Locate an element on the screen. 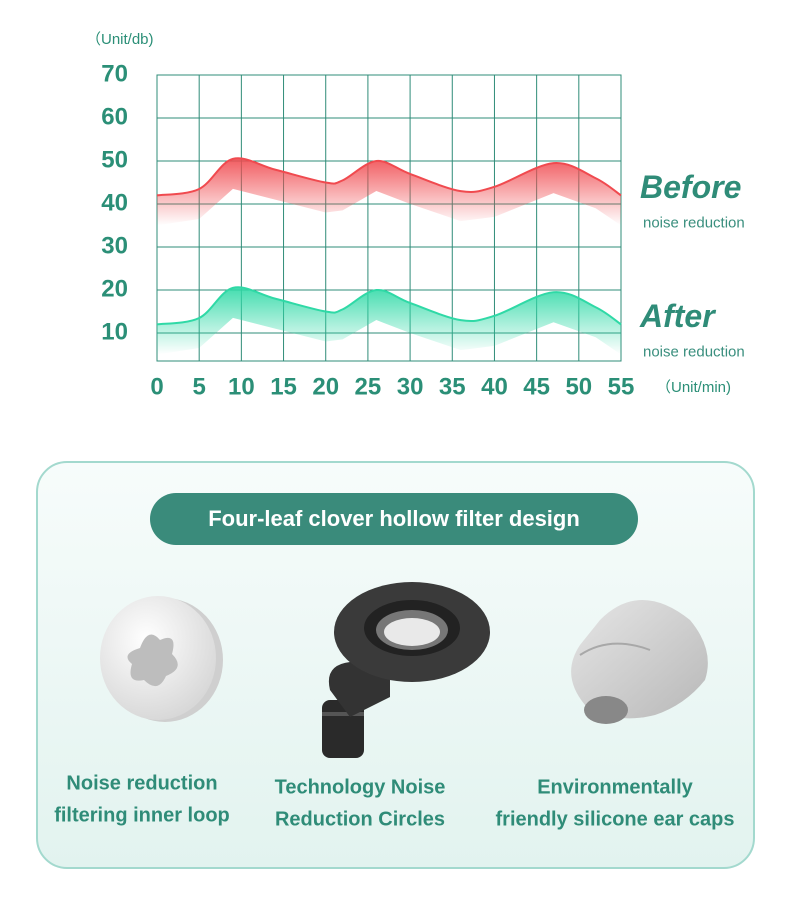 The height and width of the screenshot is (921, 790). x-tick-label: 35 is located at coordinates (452, 386).